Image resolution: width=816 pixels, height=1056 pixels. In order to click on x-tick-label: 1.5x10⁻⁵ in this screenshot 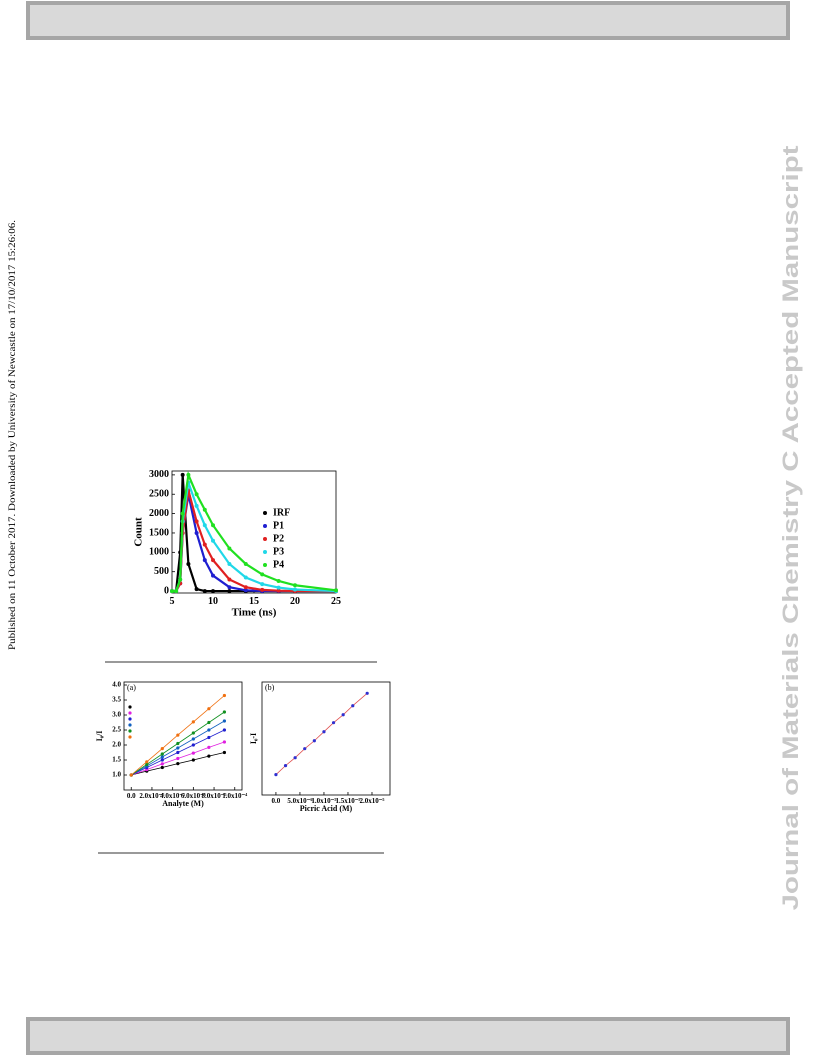, I will do `click(347, 801)`.